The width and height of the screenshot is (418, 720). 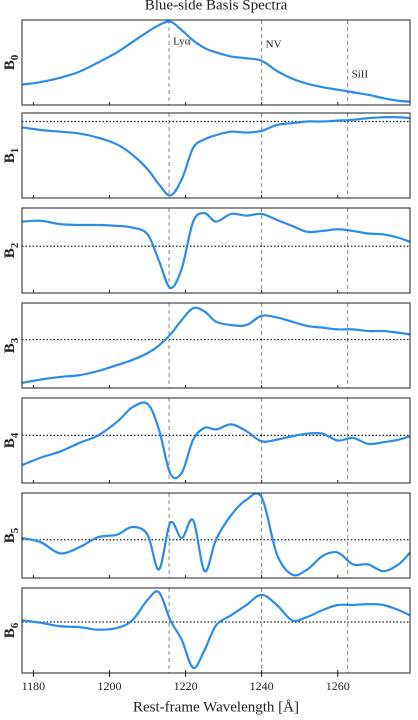 I want to click on y-axis-label: B4, so click(x=11, y=440).